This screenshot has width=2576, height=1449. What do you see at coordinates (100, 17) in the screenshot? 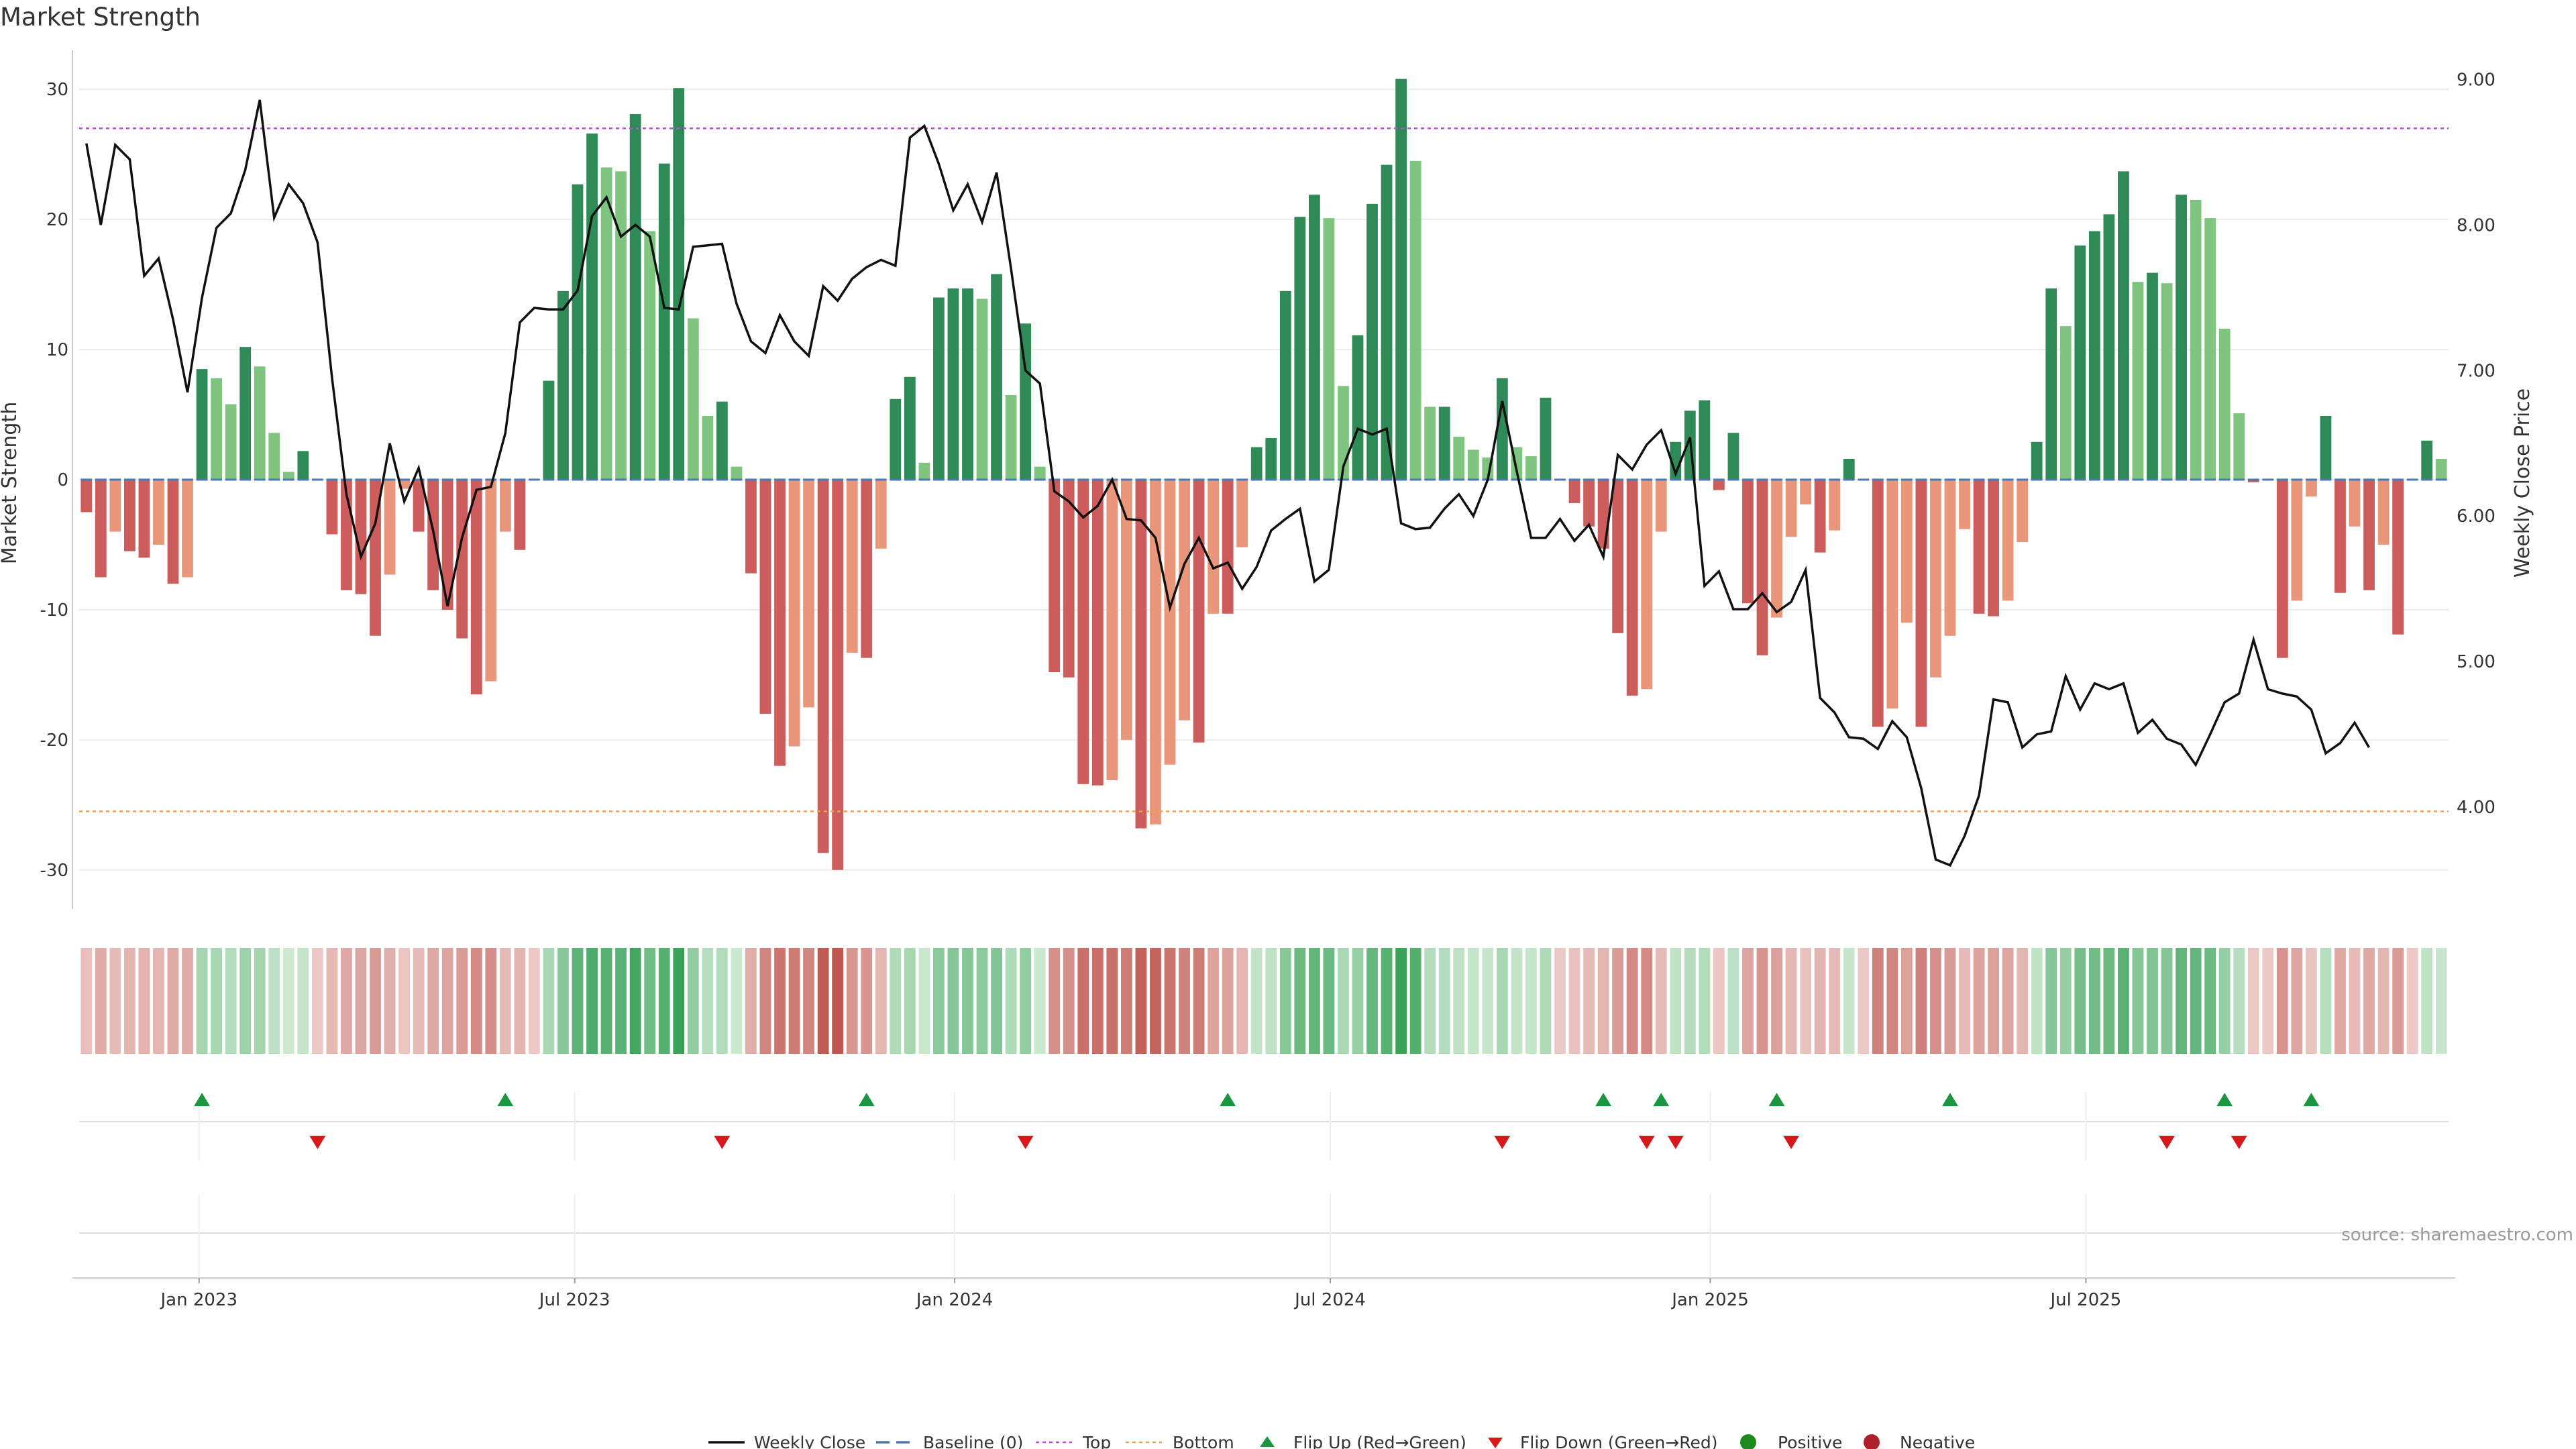
I see `chart-title: Market Strength` at bounding box center [100, 17].